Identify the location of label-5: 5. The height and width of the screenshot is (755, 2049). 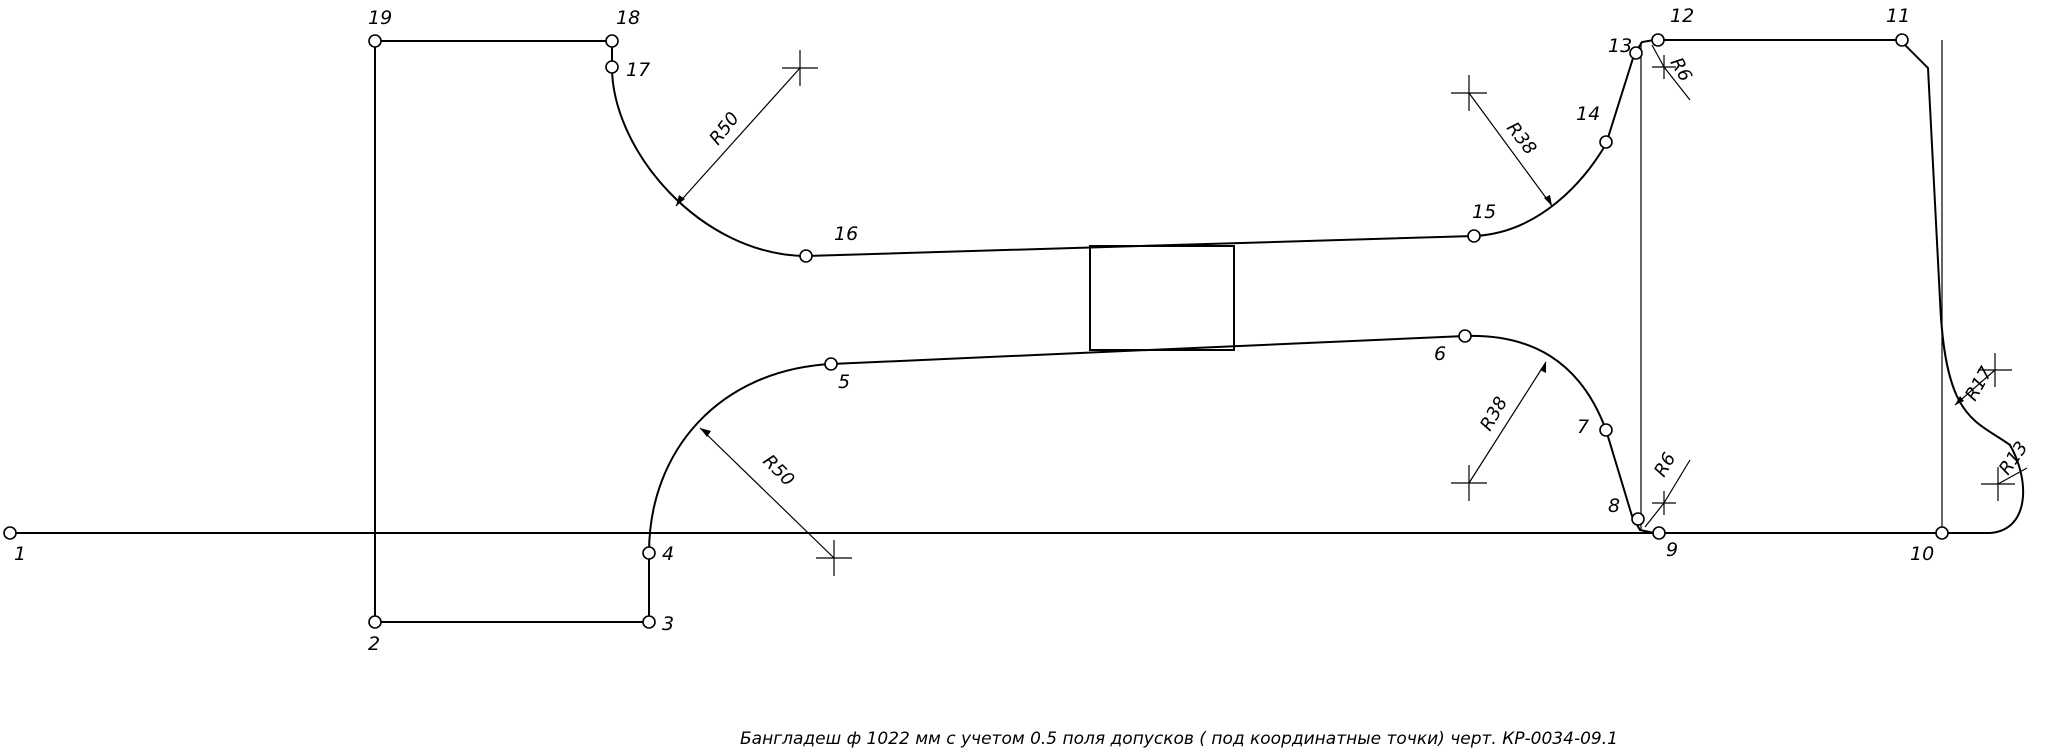
(844, 382).